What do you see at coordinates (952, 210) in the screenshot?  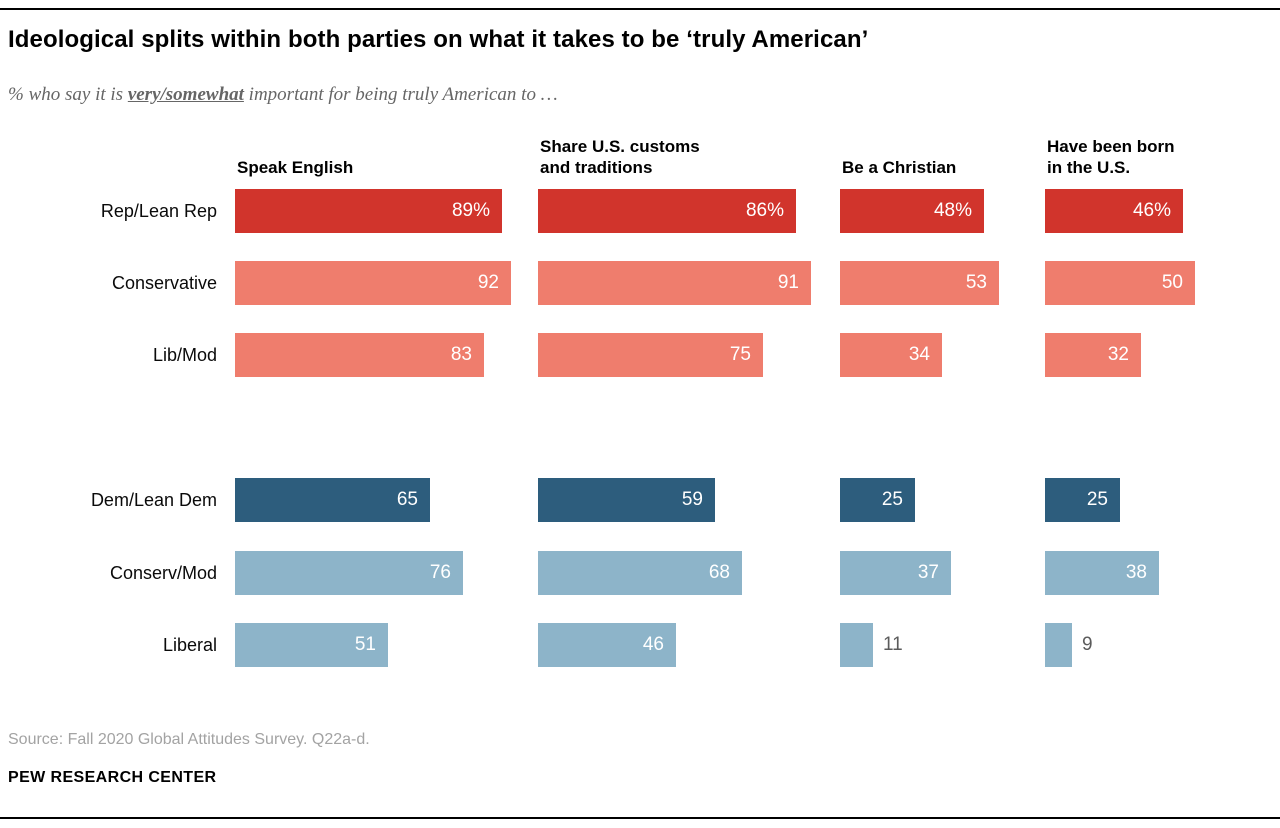 I see `bar-value-label: 48%` at bounding box center [952, 210].